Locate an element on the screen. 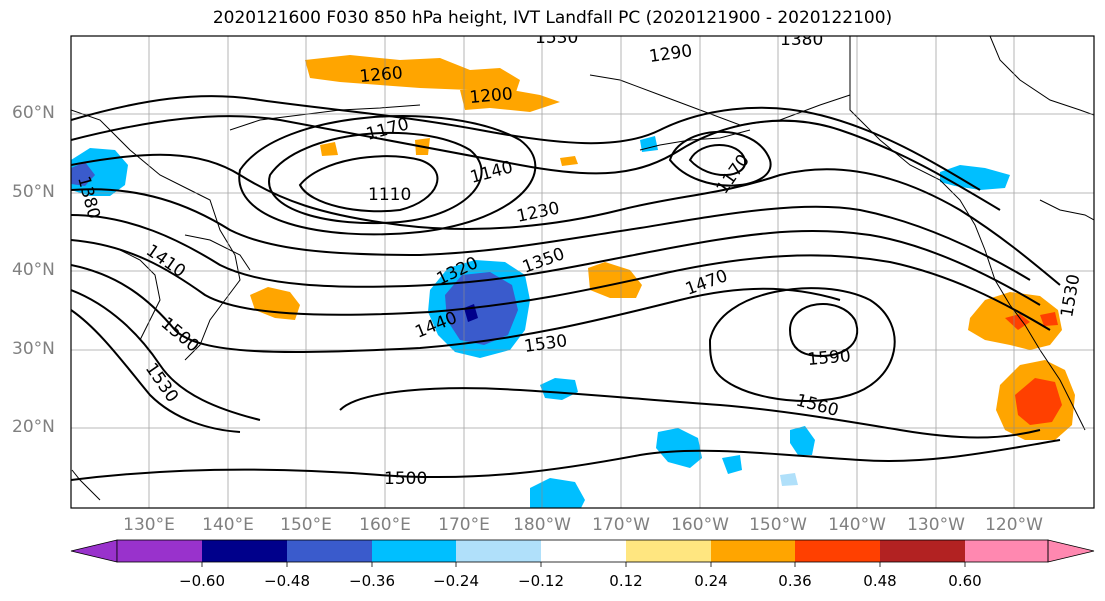  lon-label-160e: 160°E is located at coordinates (385, 525).